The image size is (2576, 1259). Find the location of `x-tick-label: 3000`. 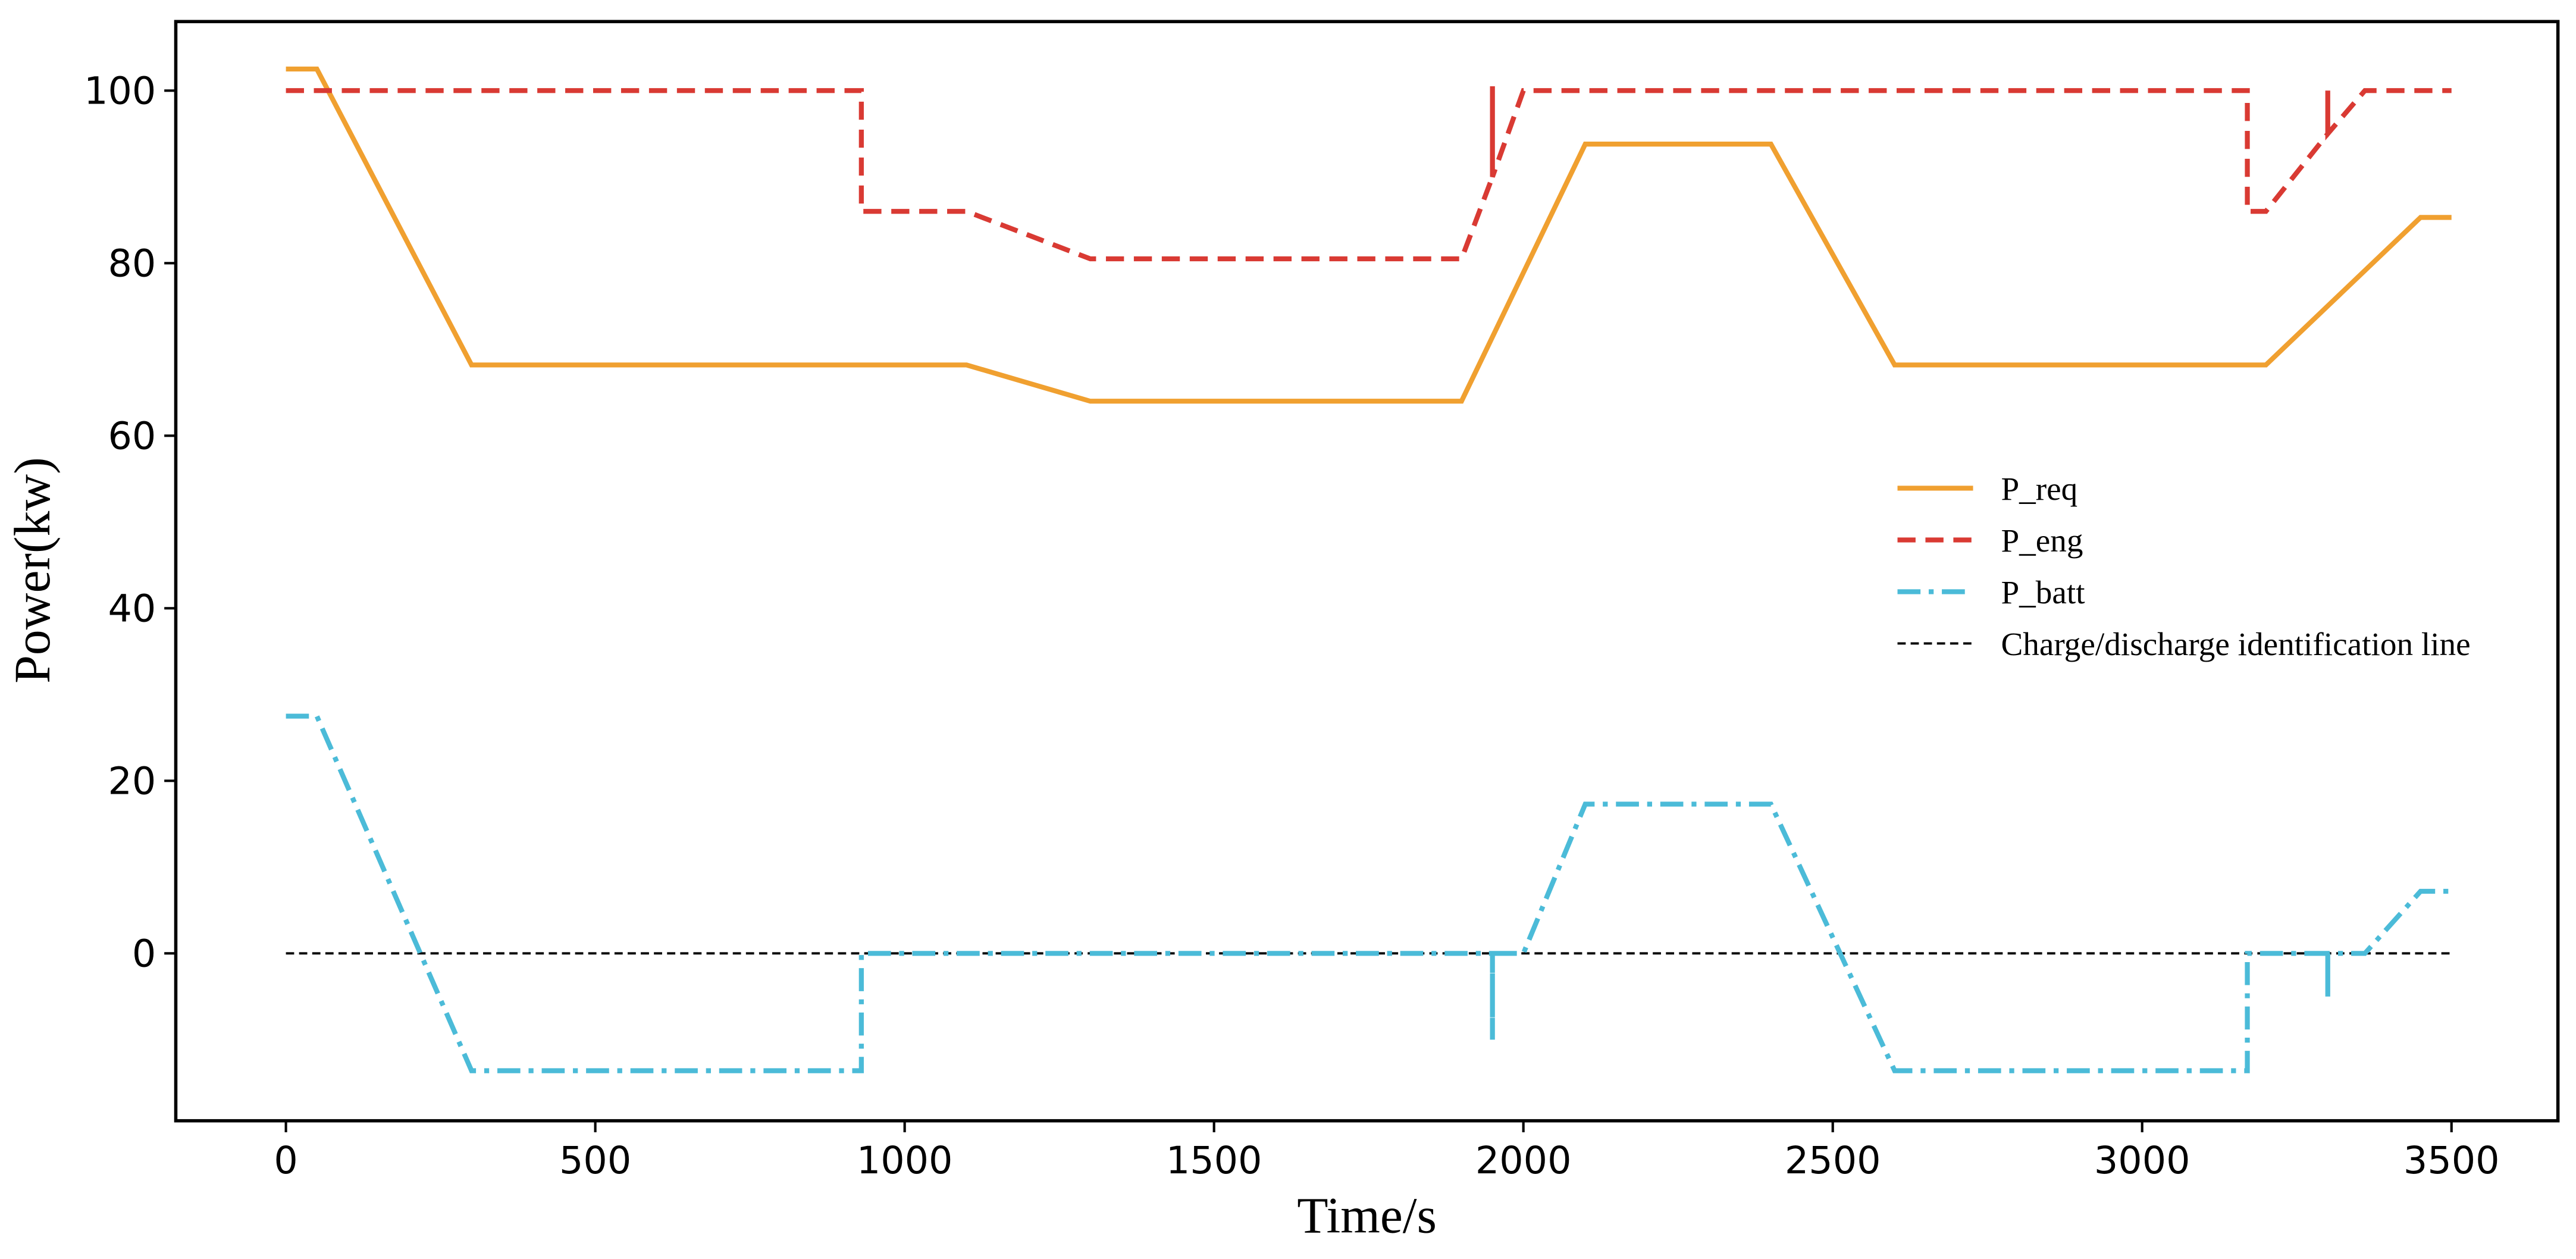

x-tick-label: 3000 is located at coordinates (2142, 1160).